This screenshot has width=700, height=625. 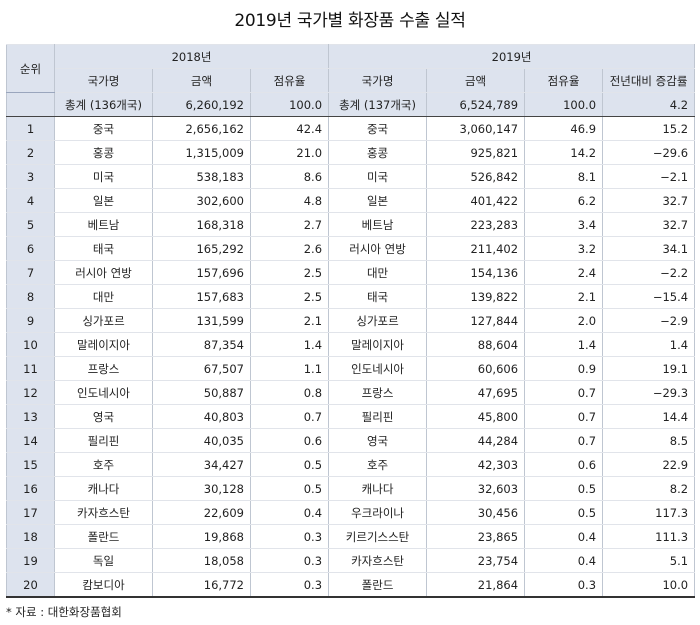 What do you see at coordinates (30, 392) in the screenshot?
I see `rank-cell: 12` at bounding box center [30, 392].